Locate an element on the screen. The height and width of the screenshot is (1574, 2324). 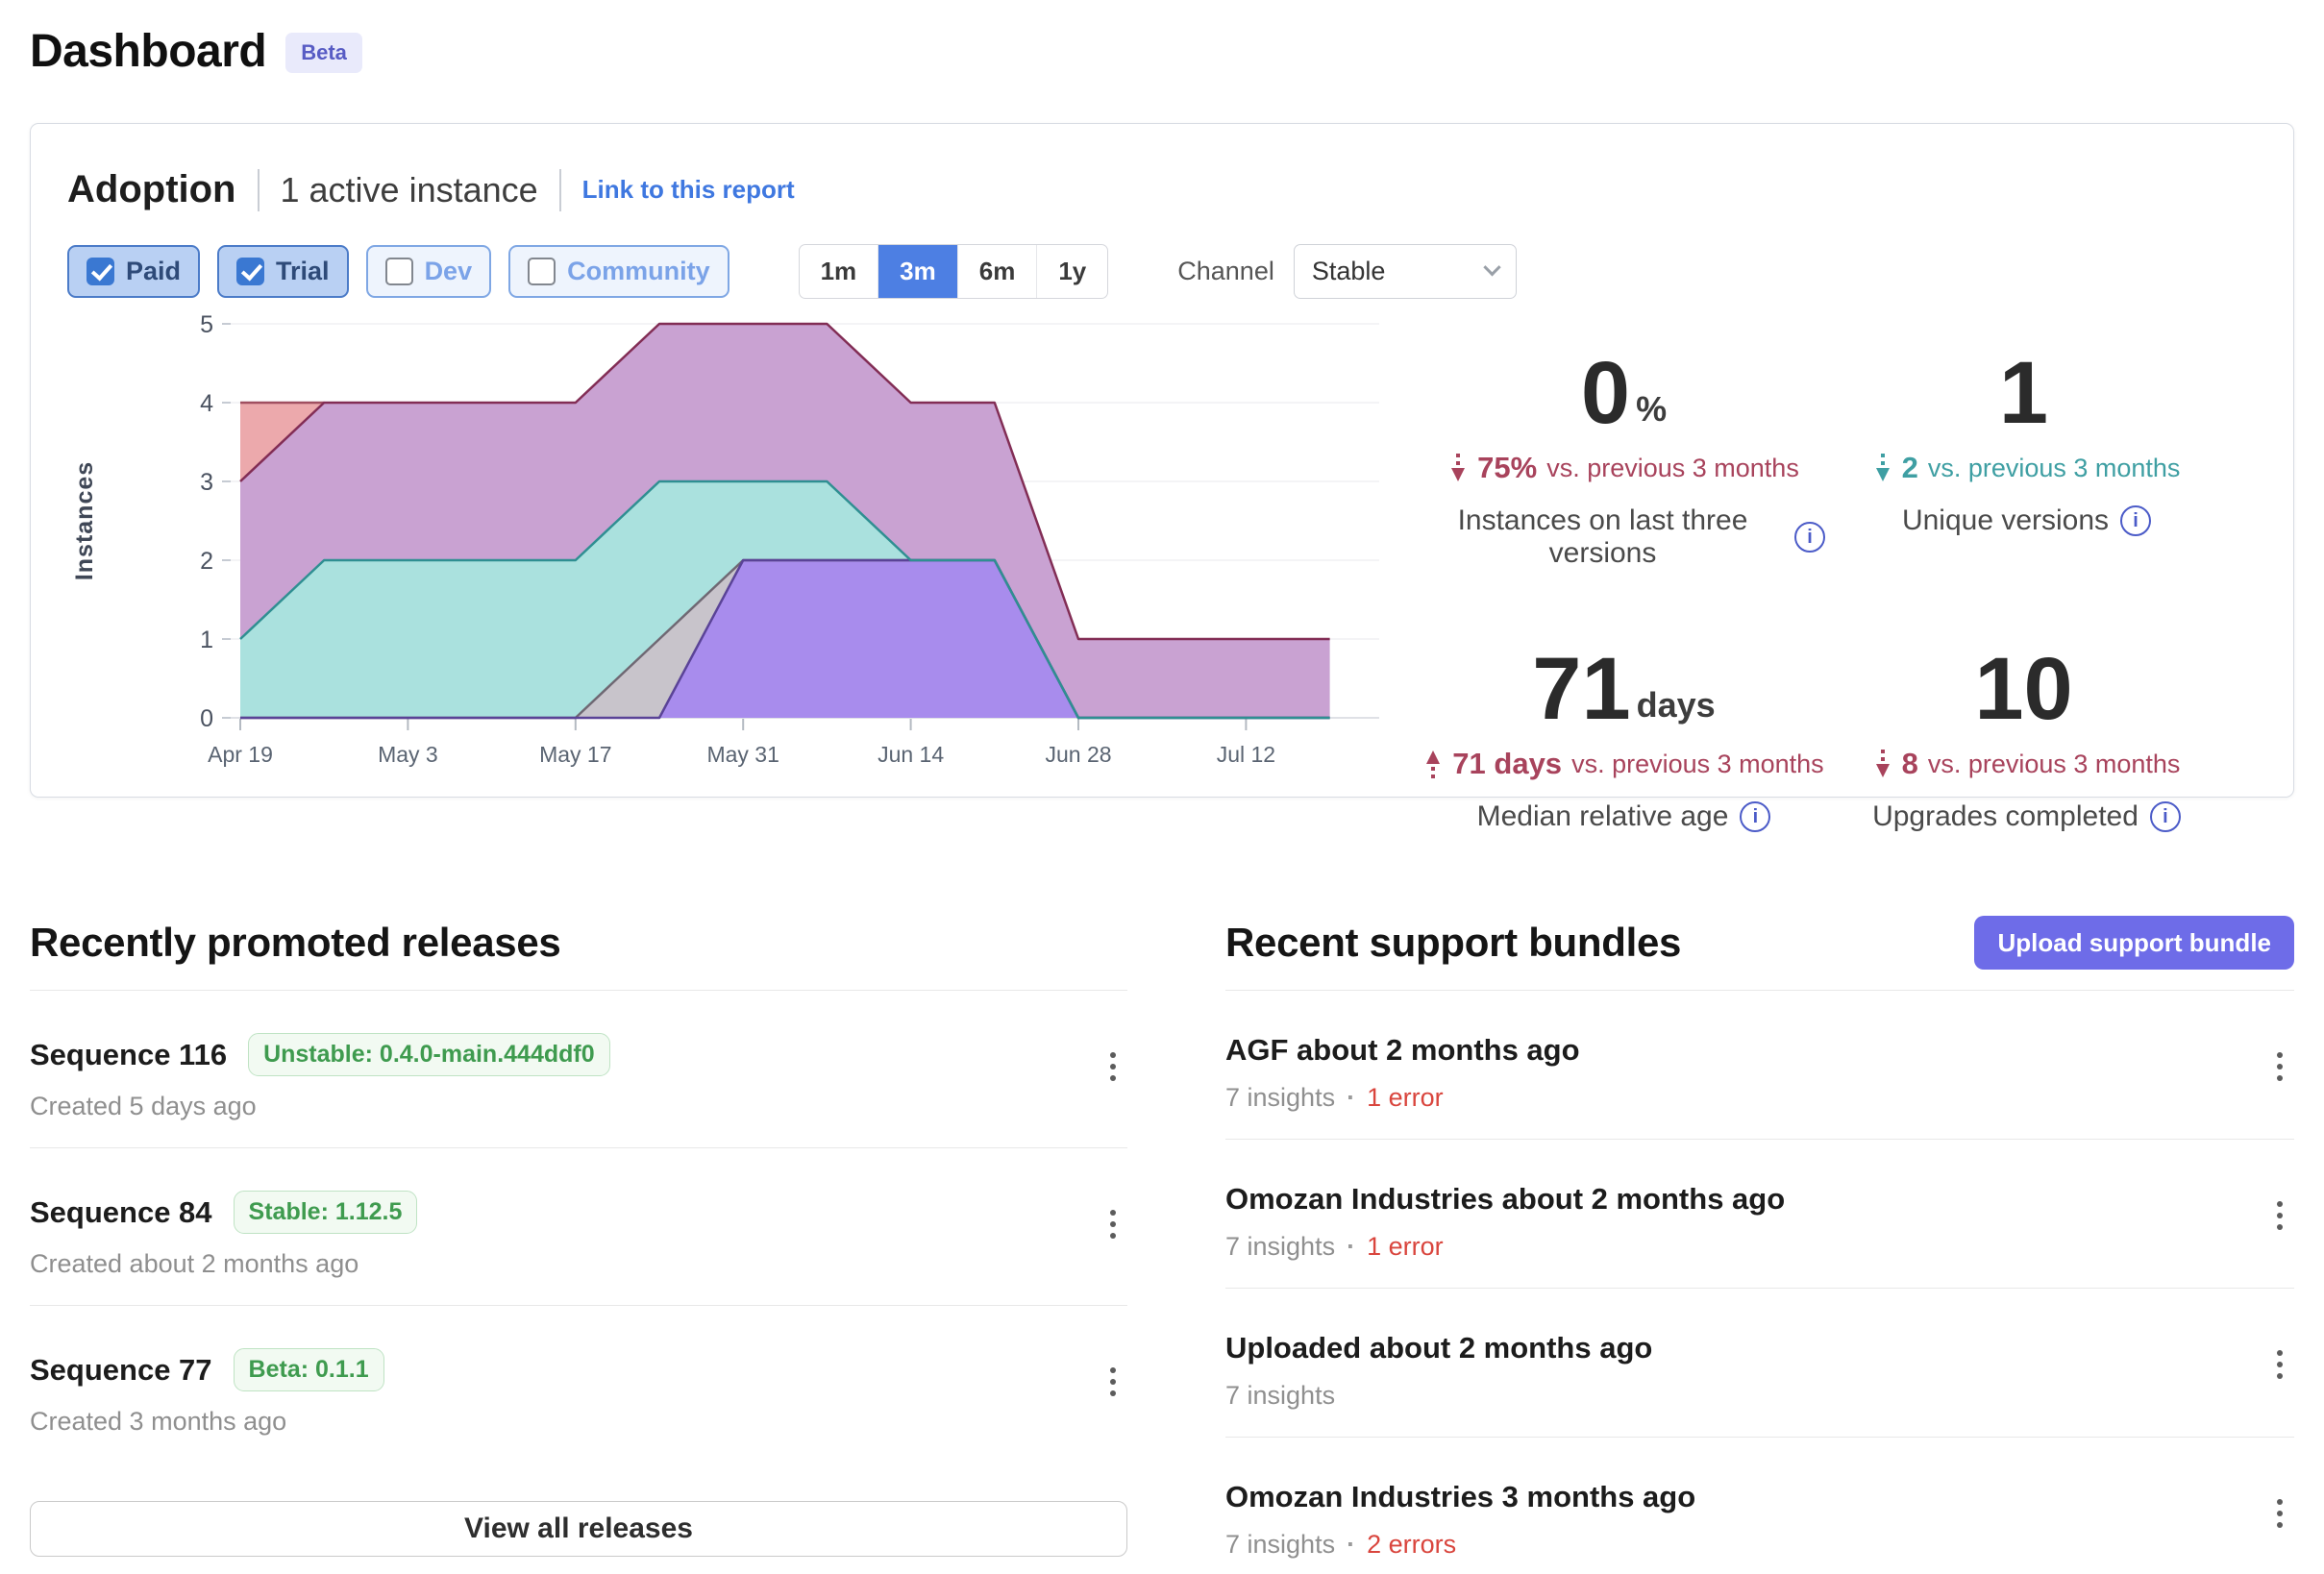
svg-text: Apr 19 is located at coordinates (240, 754).